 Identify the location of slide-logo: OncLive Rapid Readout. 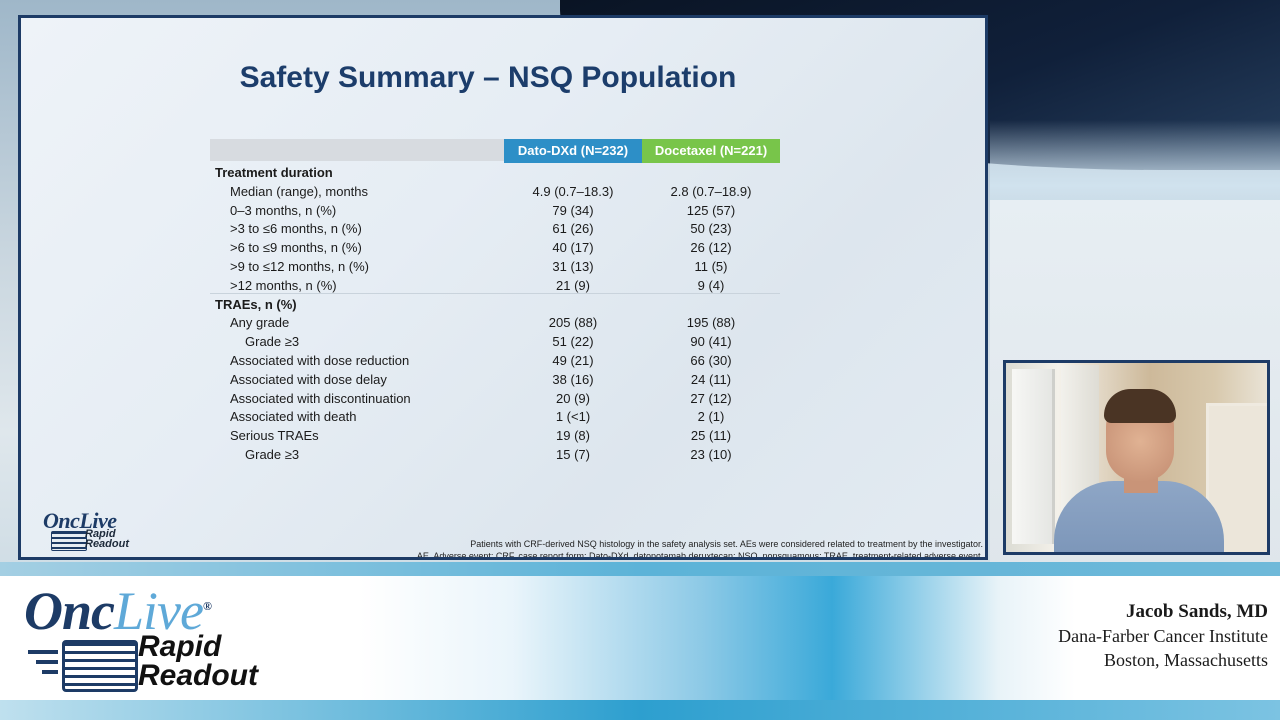
(98, 531).